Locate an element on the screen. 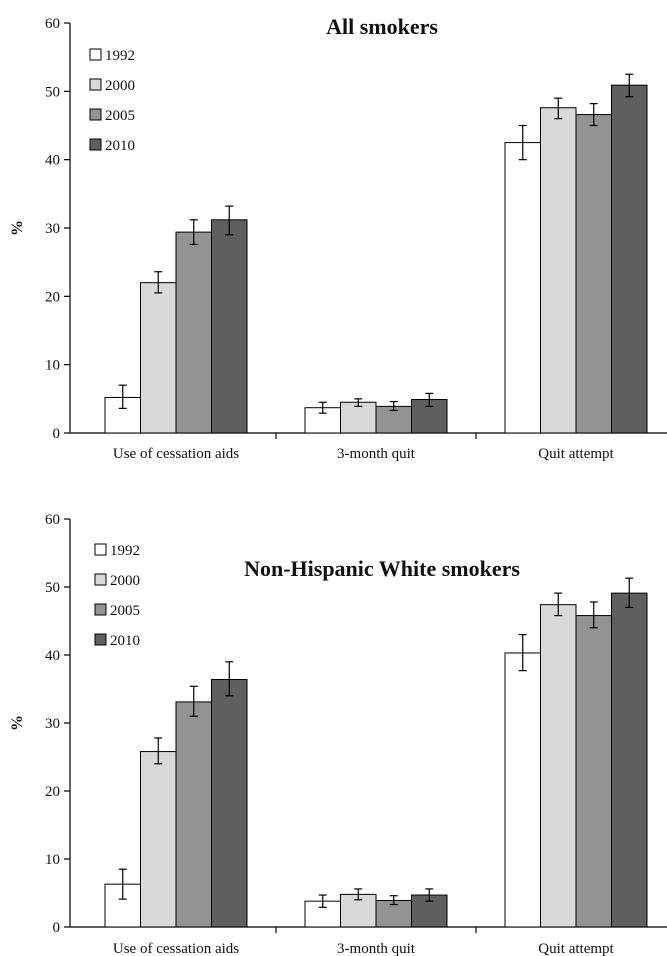  chart-title: Non-Hispanic White smokers is located at coordinates (382, 568).